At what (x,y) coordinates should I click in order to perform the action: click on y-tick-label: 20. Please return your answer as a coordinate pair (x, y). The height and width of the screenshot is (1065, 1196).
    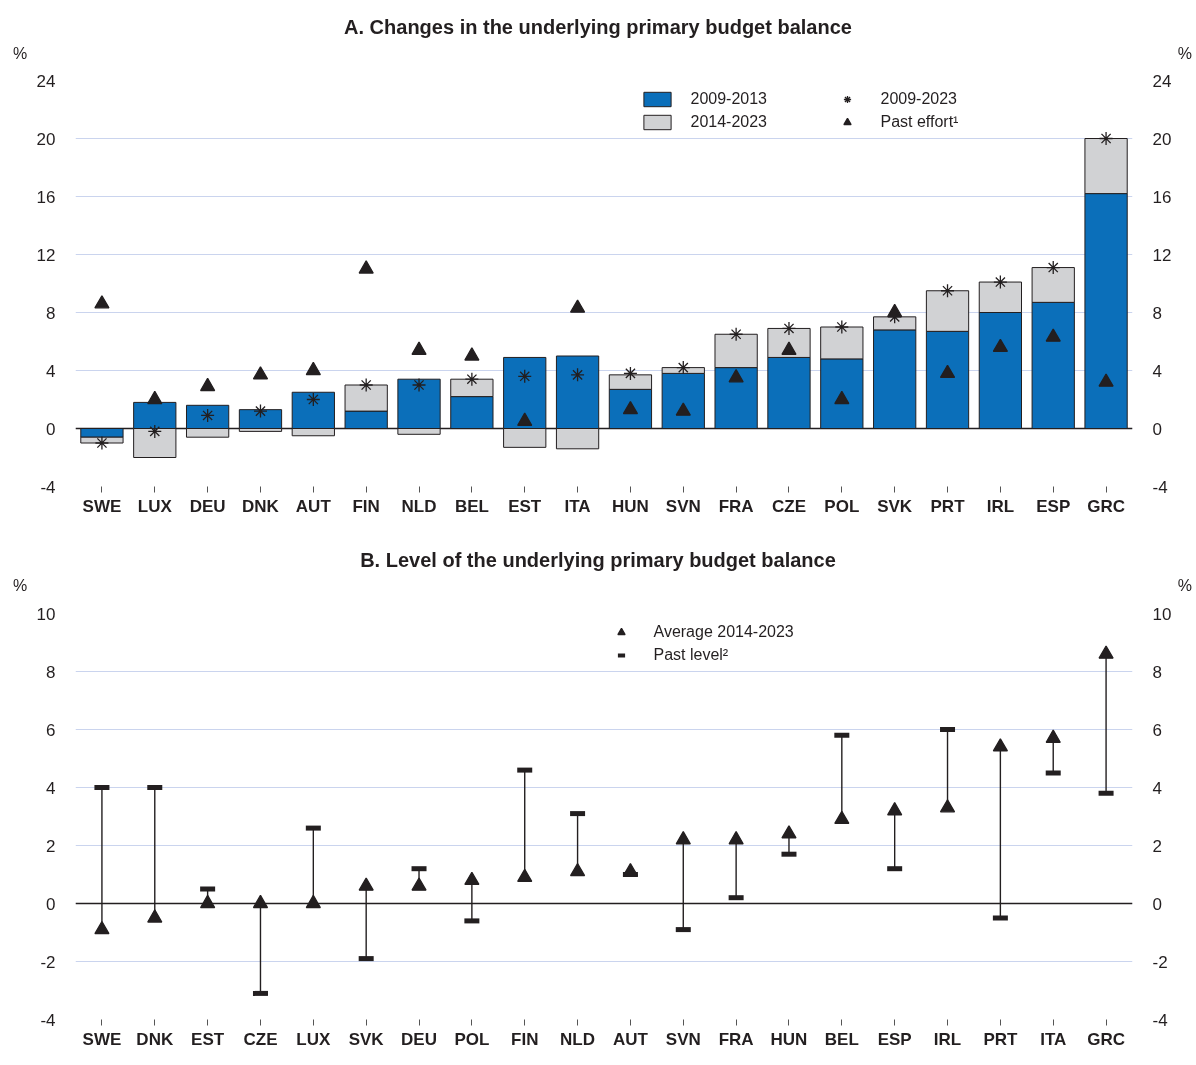
    Looking at the image, I should click on (46, 139).